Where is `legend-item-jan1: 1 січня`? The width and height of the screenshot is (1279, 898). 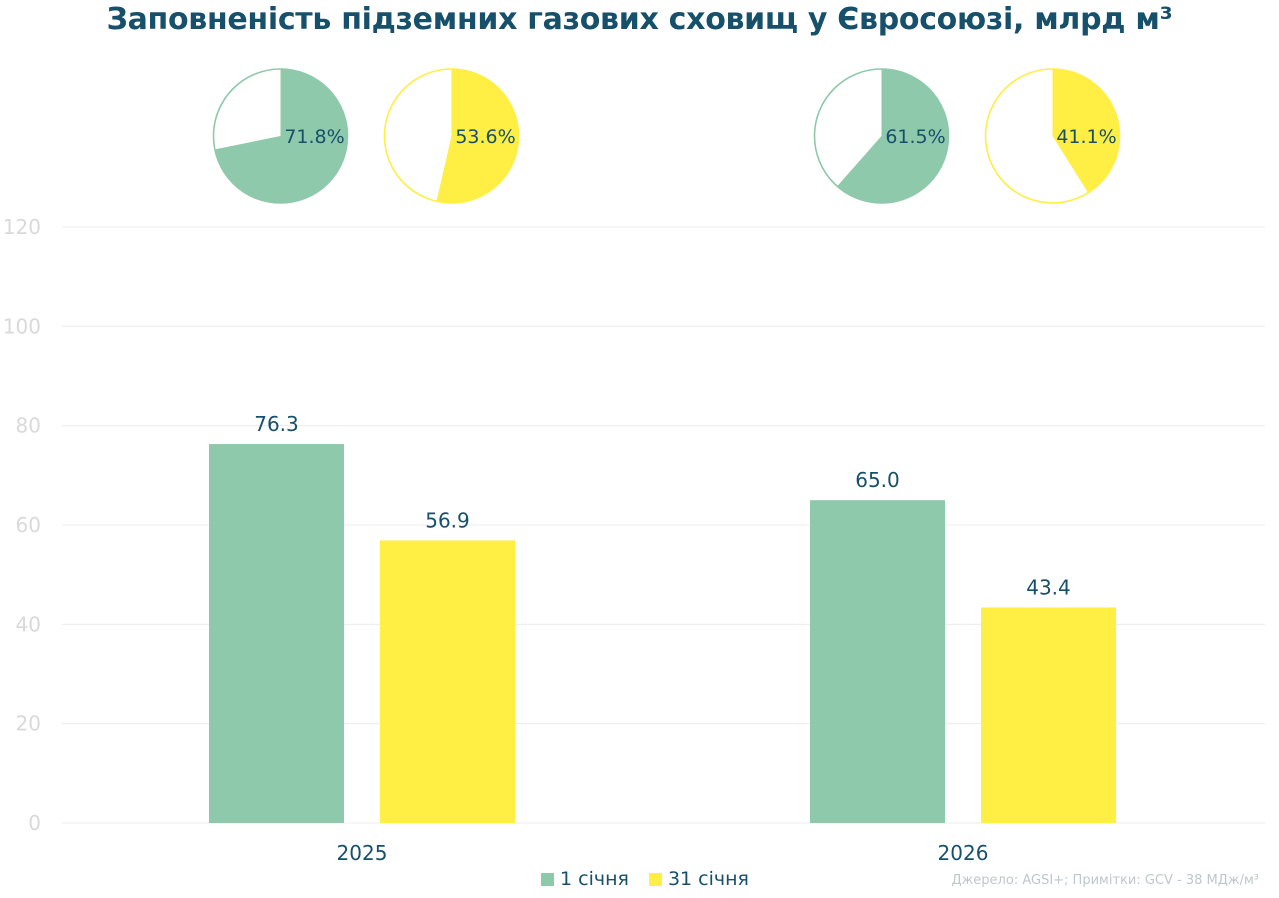 legend-item-jan1: 1 січня is located at coordinates (585, 879).